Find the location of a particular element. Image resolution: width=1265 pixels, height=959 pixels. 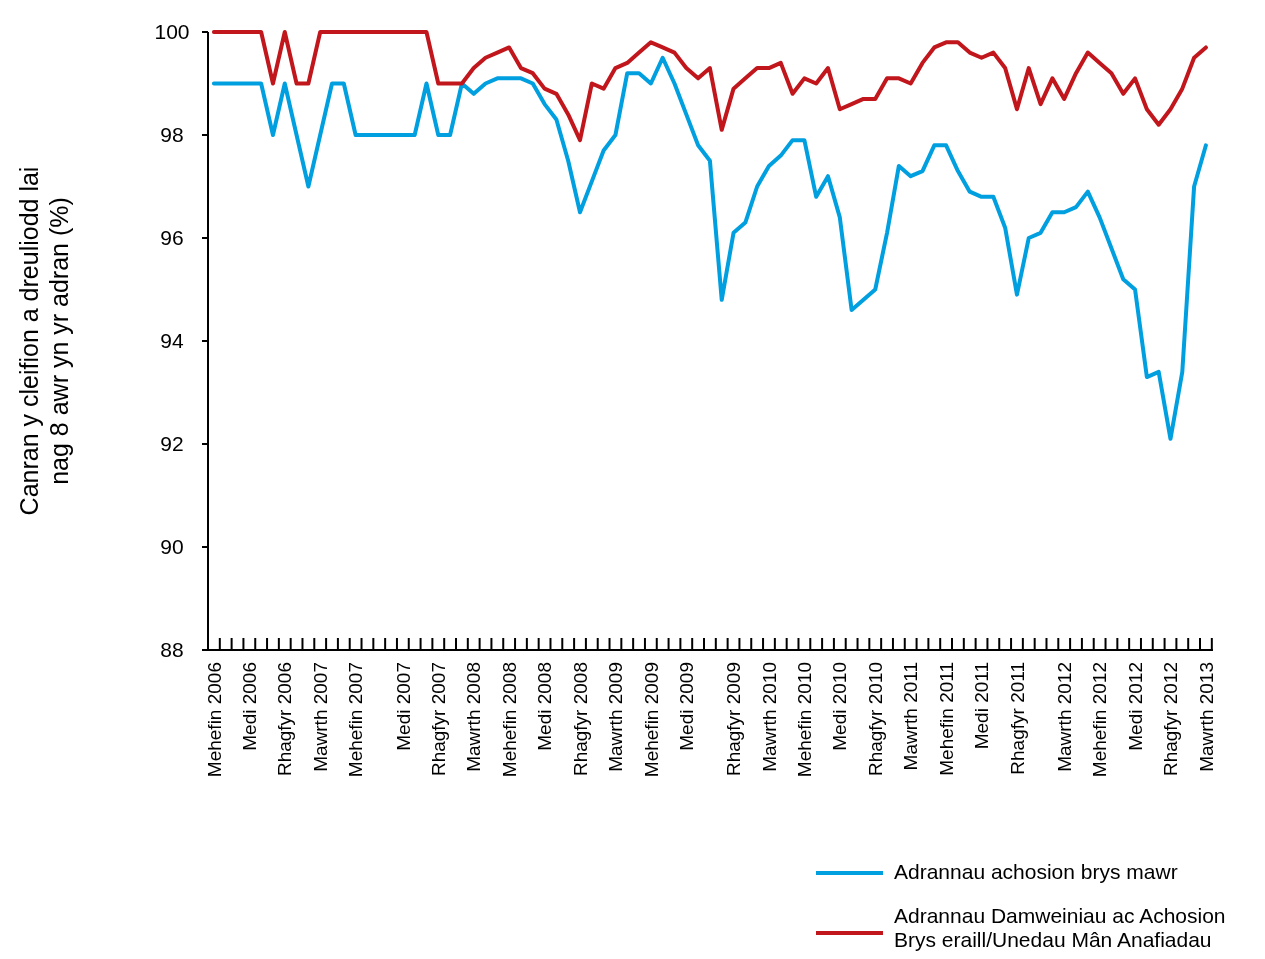

x-tick-label: Mehefin 2008 is located at coordinates (509, 720).